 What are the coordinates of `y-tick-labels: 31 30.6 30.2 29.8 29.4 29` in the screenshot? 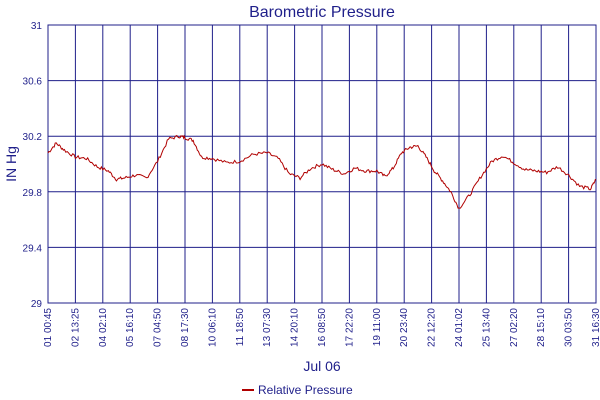 It's located at (33, 165).